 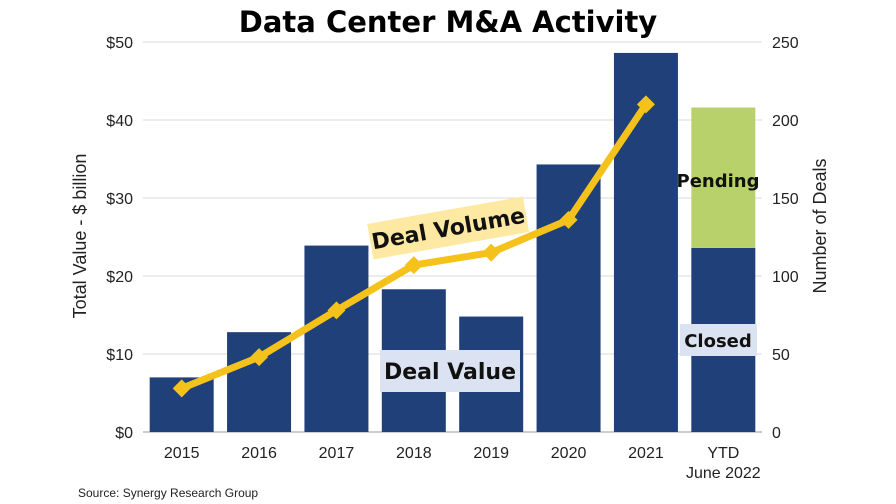 I want to click on right-axis-ticks: 0 50 100 150 200 250, so click(x=785, y=238).